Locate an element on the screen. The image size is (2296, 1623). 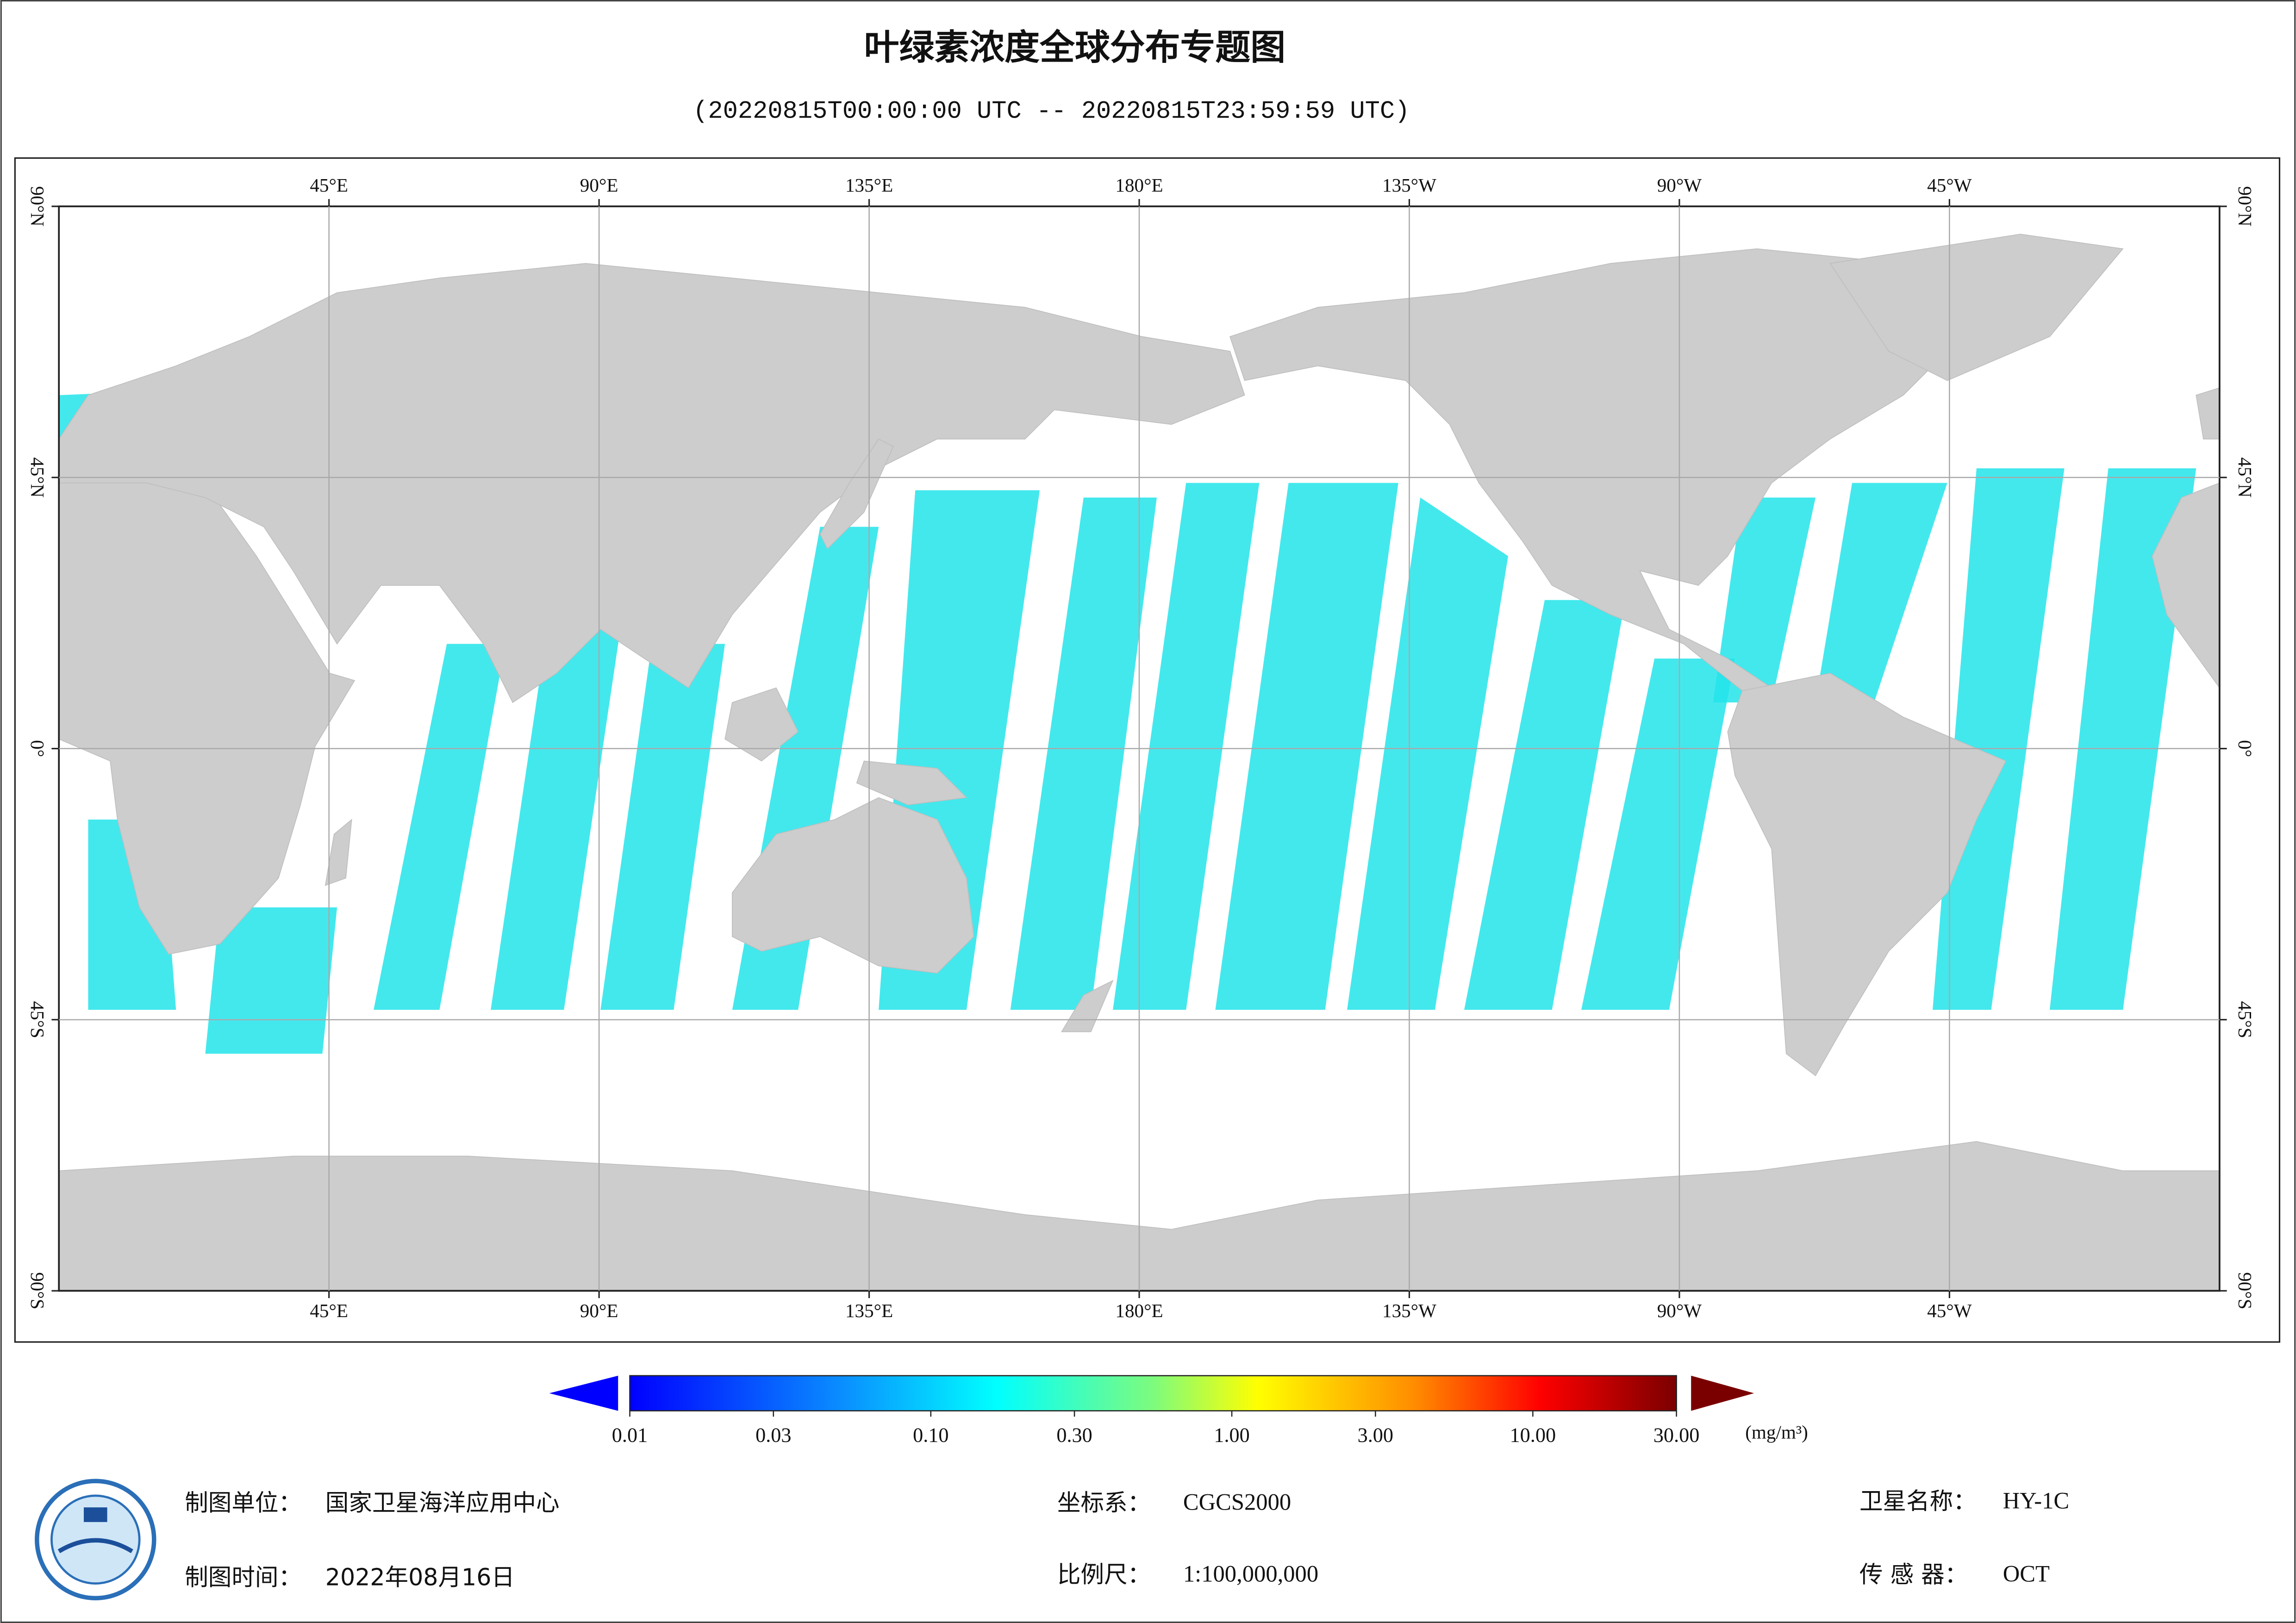
footer-value: CGCS2000 is located at coordinates (1237, 1502).